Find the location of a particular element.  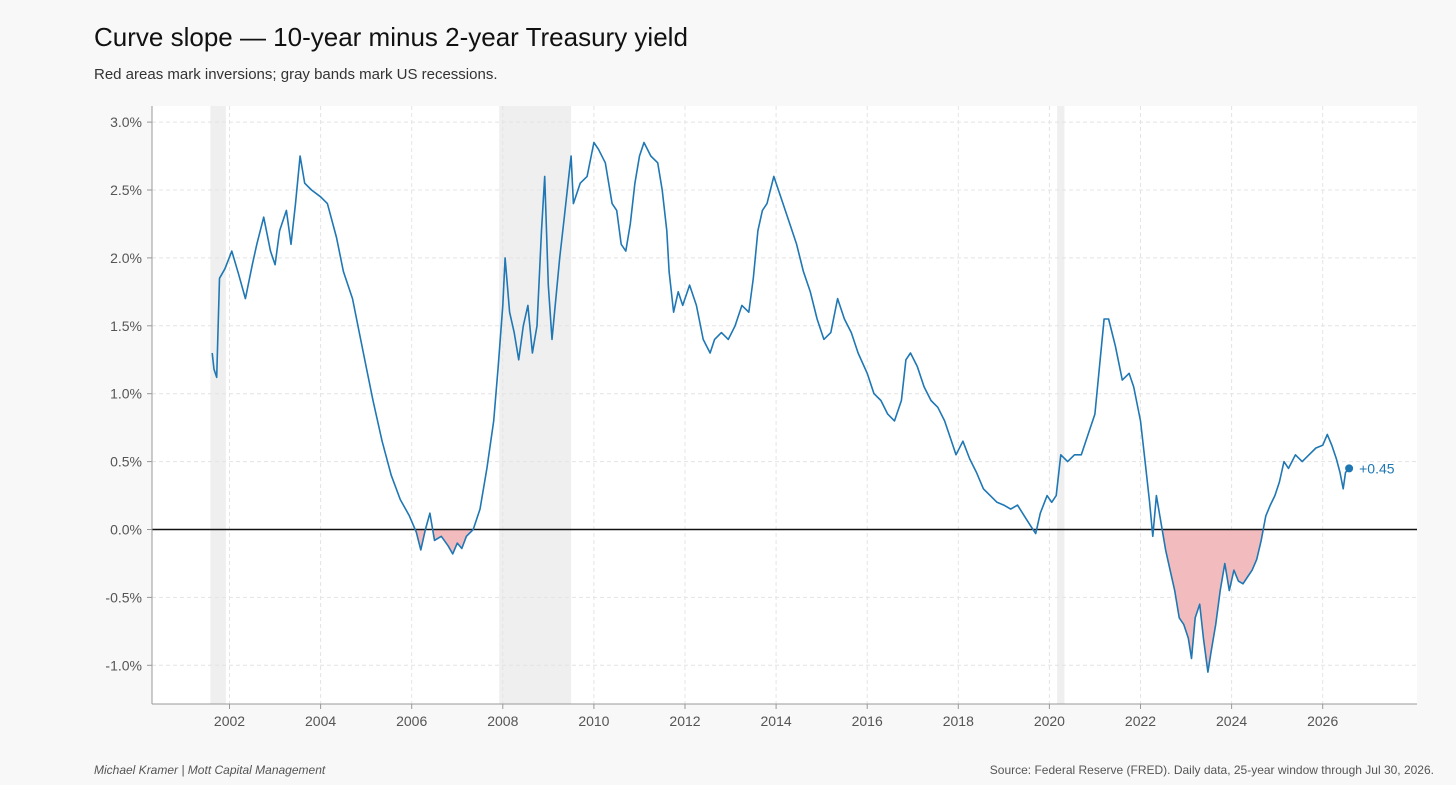

y-tick-label: 0.0% is located at coordinates (126, 530).